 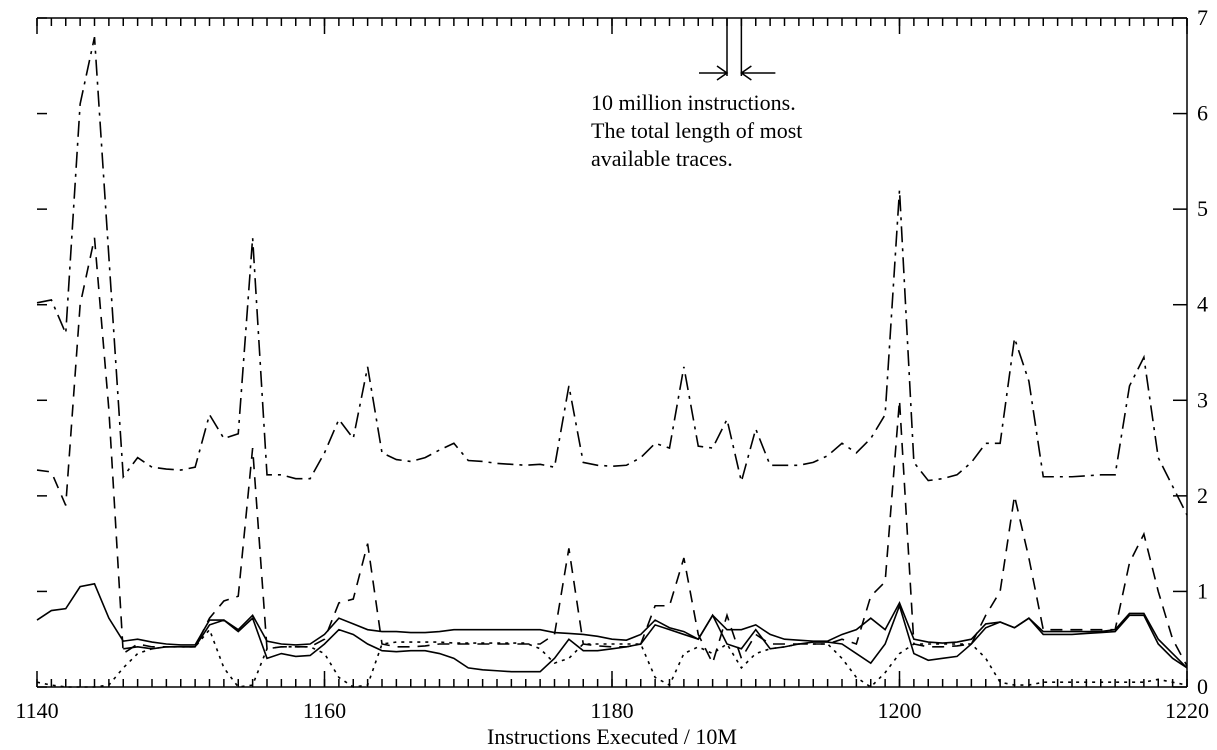 I want to click on annotation: available traces., so click(x=662, y=158).